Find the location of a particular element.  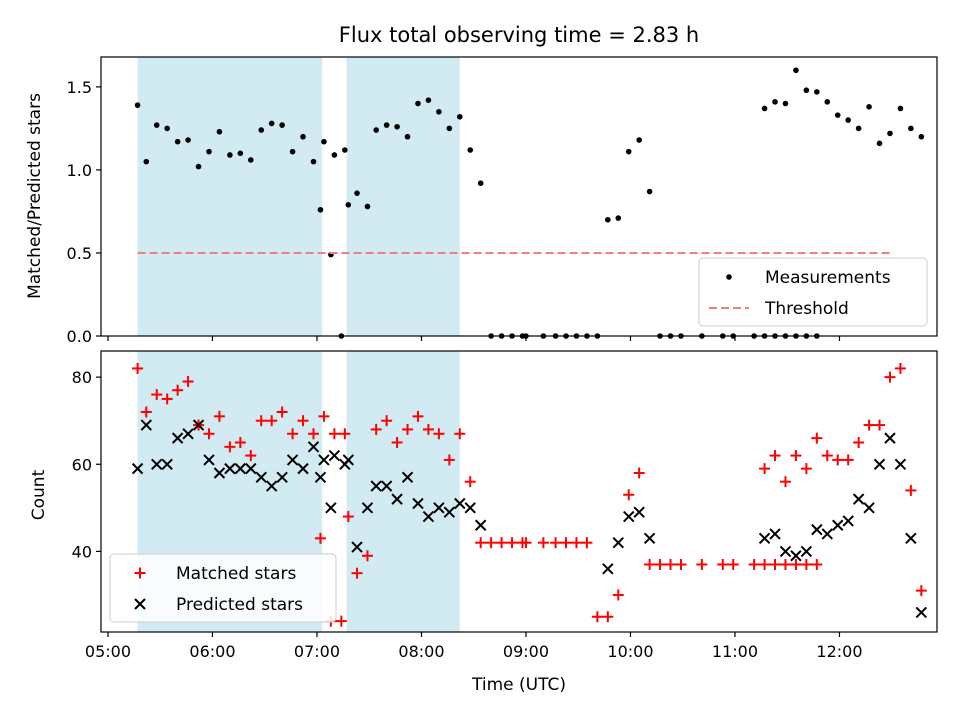

top-y-tick-label: 1.0 is located at coordinates (79, 170).